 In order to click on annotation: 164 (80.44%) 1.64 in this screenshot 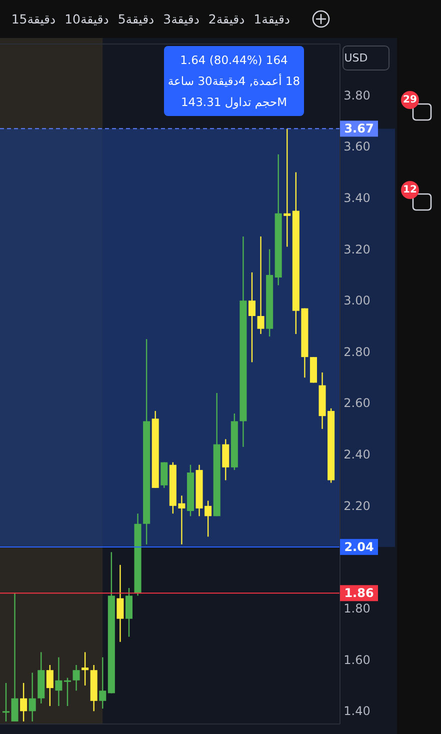, I will do `click(234, 60)`.